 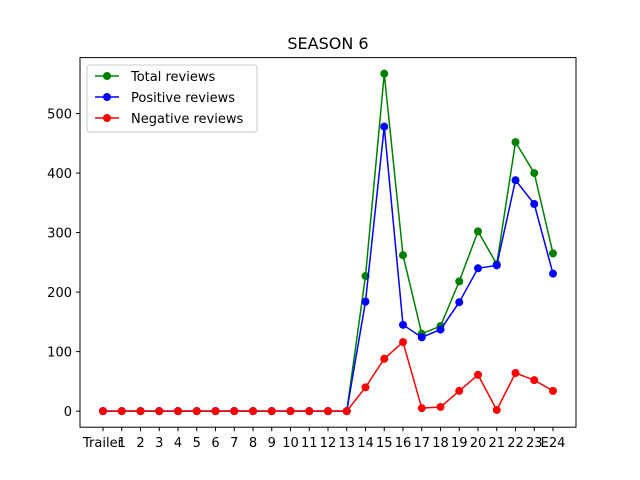 What do you see at coordinates (59, 293) in the screenshot?
I see `y-tick-label: 200` at bounding box center [59, 293].